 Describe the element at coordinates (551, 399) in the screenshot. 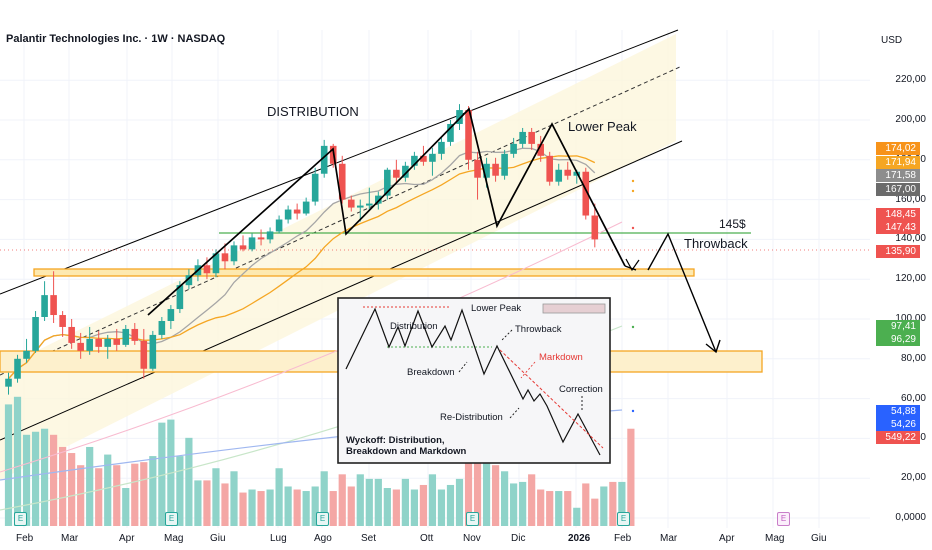

I see `inset-markdown-line` at that location.